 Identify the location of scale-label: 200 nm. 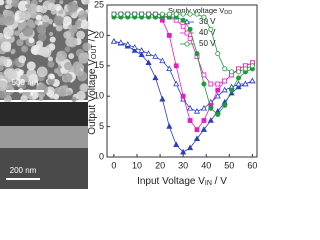
(23, 170).